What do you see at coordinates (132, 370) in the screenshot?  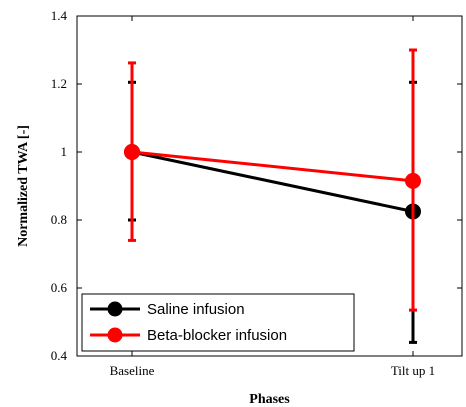 I see `x-tick-label: Baseline` at bounding box center [132, 370].